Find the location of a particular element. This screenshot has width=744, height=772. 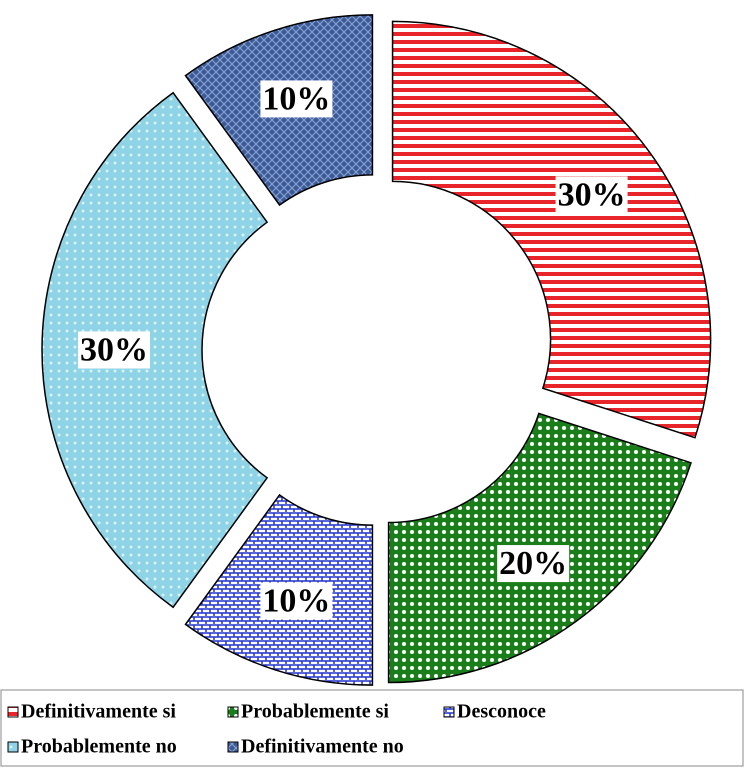

legend-label: Probablemente si is located at coordinates (315, 712).